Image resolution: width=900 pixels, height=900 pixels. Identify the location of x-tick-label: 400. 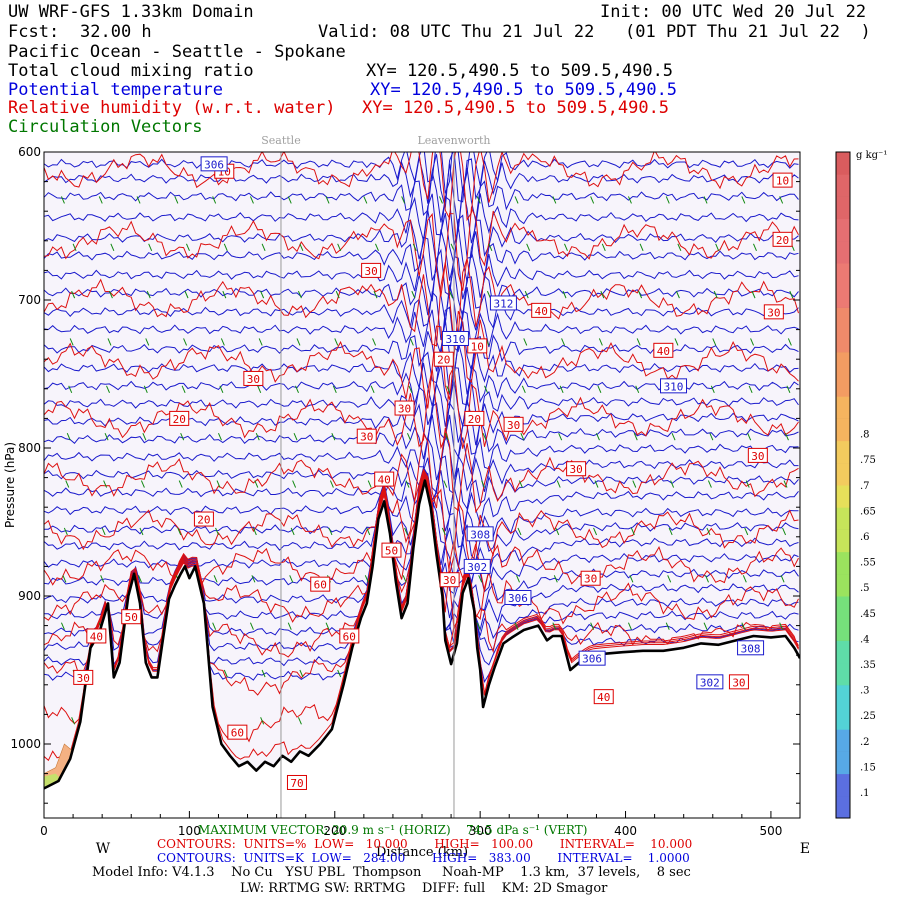
(625, 831).